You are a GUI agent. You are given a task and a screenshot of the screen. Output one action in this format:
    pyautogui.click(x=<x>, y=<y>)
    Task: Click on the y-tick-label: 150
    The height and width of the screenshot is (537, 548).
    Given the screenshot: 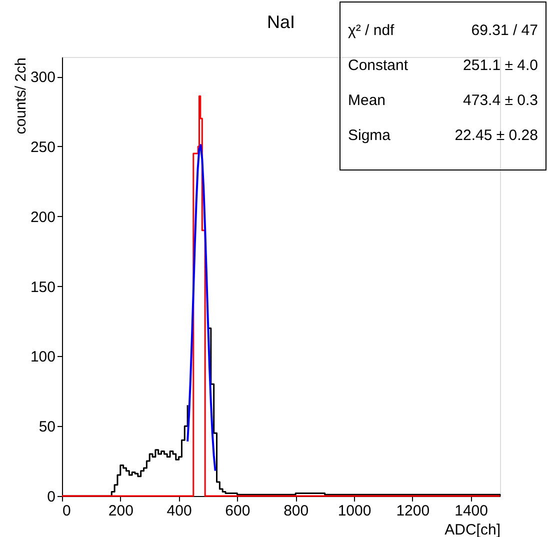 What is the action you would take?
    pyautogui.click(x=43, y=287)
    